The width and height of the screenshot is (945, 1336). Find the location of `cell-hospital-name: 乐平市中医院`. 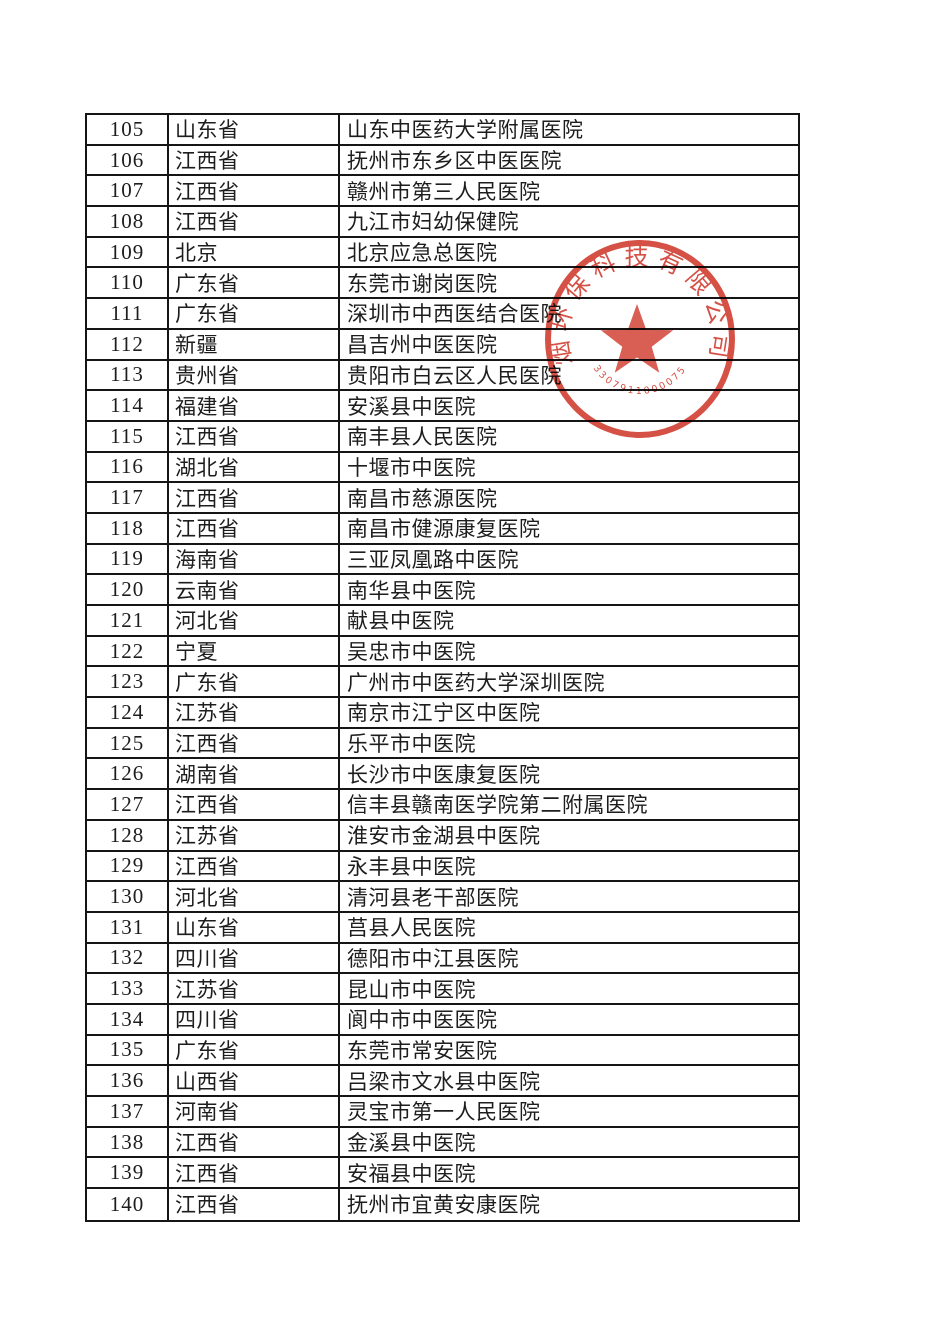

cell-hospital-name: 乐平市中医院 is located at coordinates (411, 744).